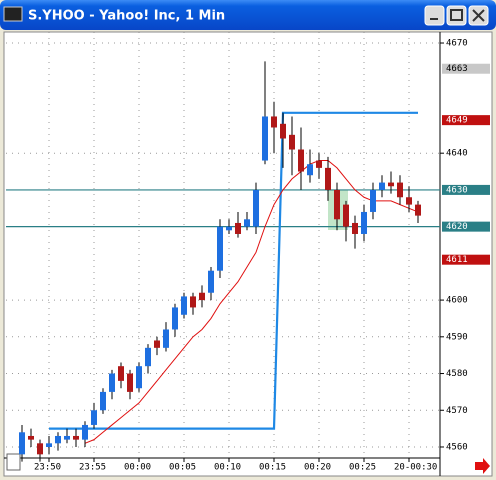 Image resolution: width=496 pixels, height=480 pixels. What do you see at coordinates (457, 190) in the screenshot?
I see `price-marker-label: 4630` at bounding box center [457, 190].